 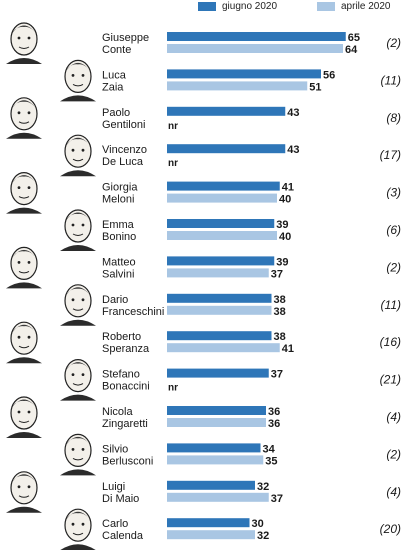 I want to click on politician-last-name: Bonino, so click(x=119, y=237).